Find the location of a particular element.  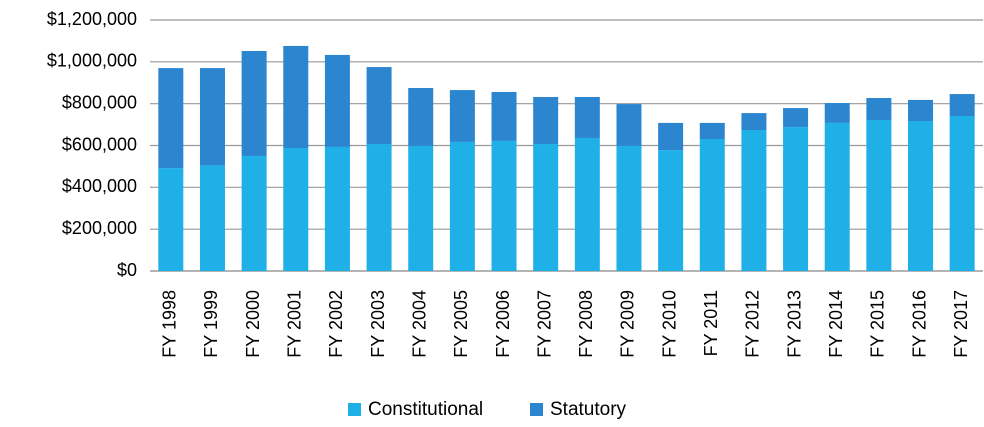

y-tick-label: $200,000 is located at coordinates (99, 228).